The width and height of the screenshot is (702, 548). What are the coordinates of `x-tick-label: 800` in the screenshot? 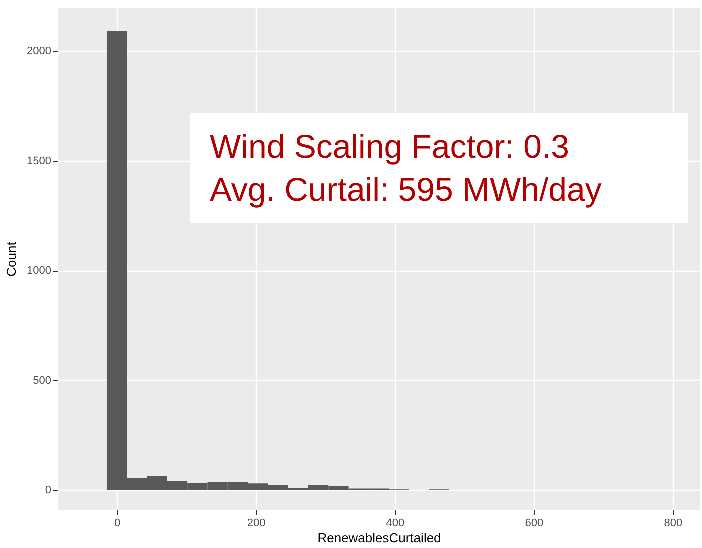 It's located at (673, 524).